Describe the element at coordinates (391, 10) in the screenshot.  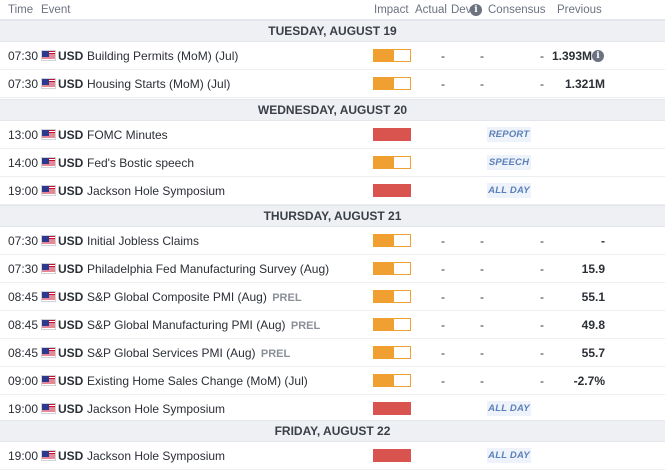
I see `header-impact: Impact` at that location.